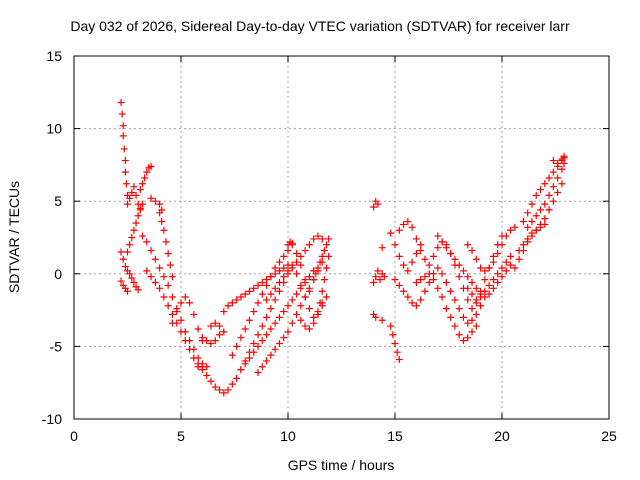 The height and width of the screenshot is (480, 640). Describe the element at coordinates (14, 237) in the screenshot. I see `y-axis-label: SDTVAR / TECUs` at that location.